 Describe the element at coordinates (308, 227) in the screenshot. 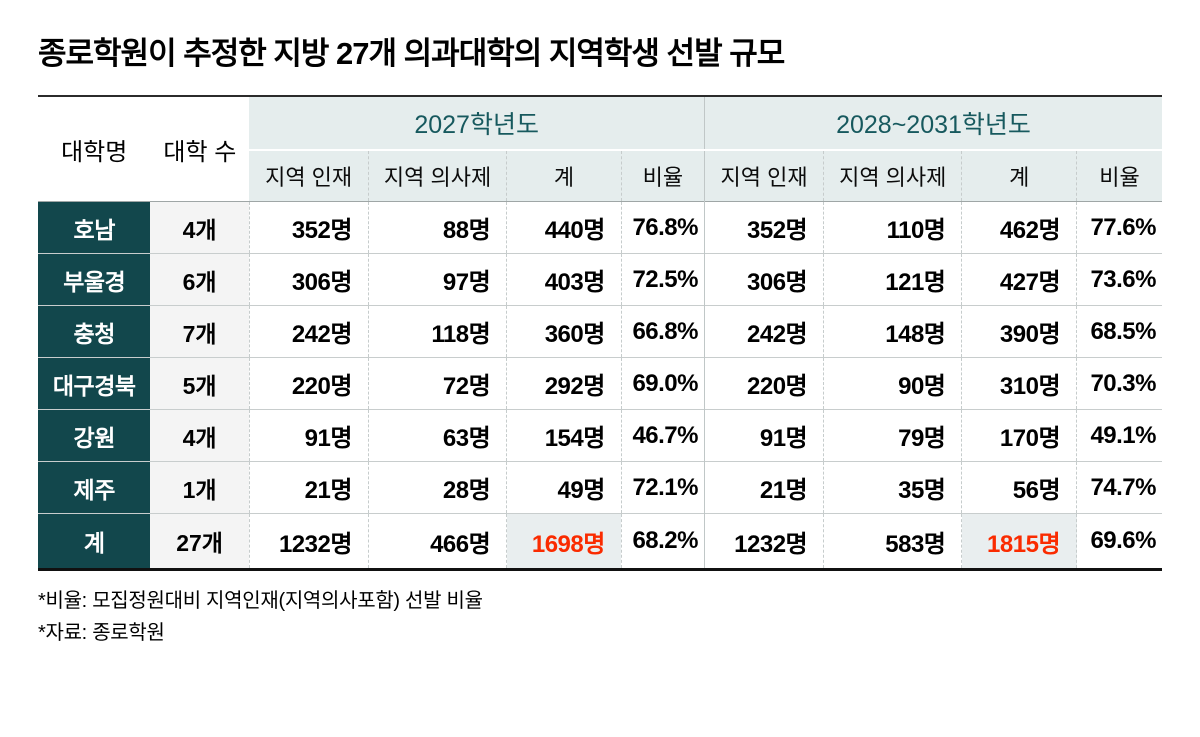

I see `cell-2027-injae: 352명` at that location.